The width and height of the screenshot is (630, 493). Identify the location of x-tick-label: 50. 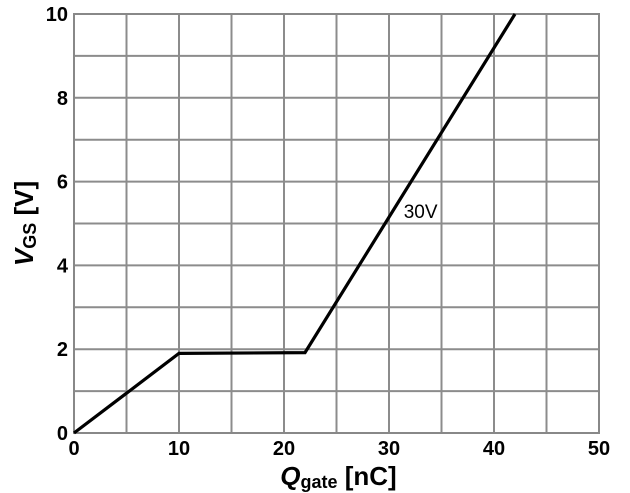
(599, 449).